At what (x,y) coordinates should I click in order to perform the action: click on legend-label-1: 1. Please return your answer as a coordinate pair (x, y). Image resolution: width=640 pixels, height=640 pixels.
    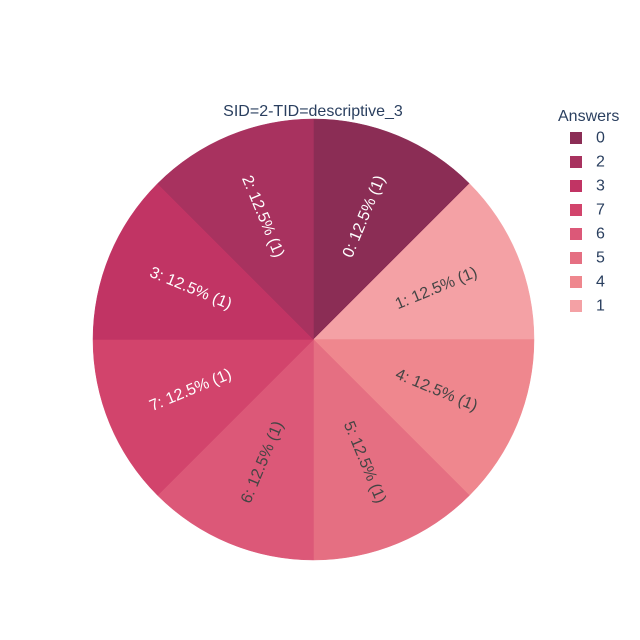
    Looking at the image, I should click on (600, 306).